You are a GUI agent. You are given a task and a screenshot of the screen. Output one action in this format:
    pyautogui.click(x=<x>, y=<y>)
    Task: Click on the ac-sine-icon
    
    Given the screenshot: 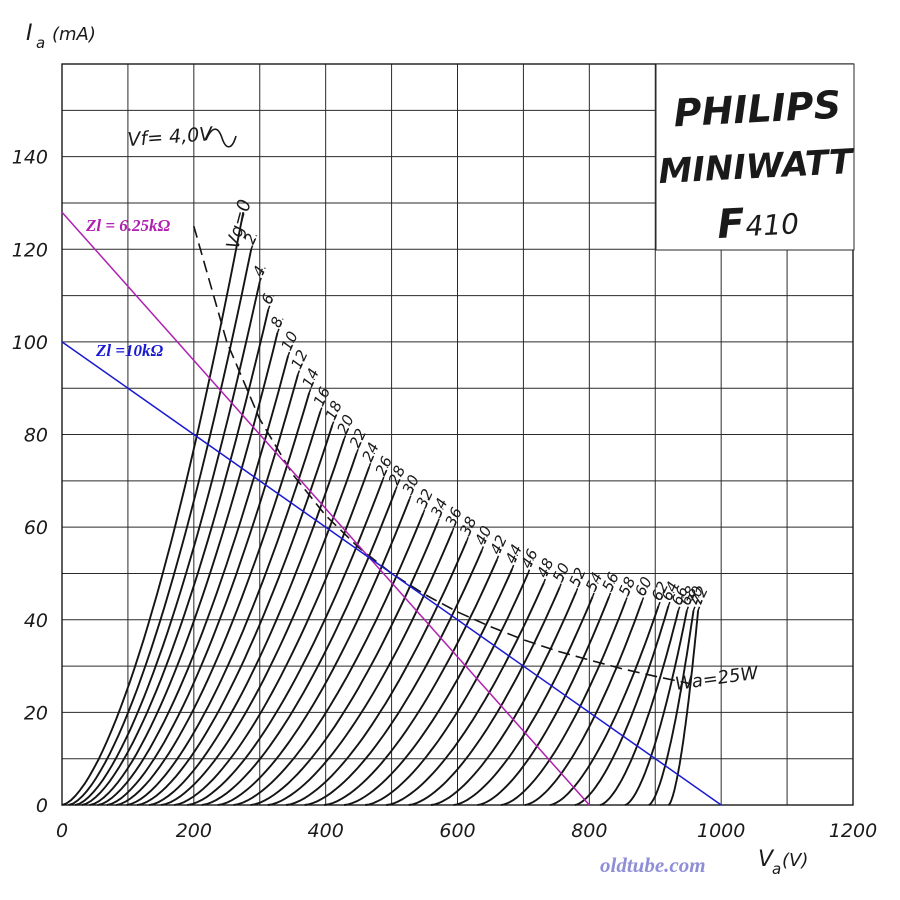 What is the action you would take?
    pyautogui.click(x=221, y=138)
    